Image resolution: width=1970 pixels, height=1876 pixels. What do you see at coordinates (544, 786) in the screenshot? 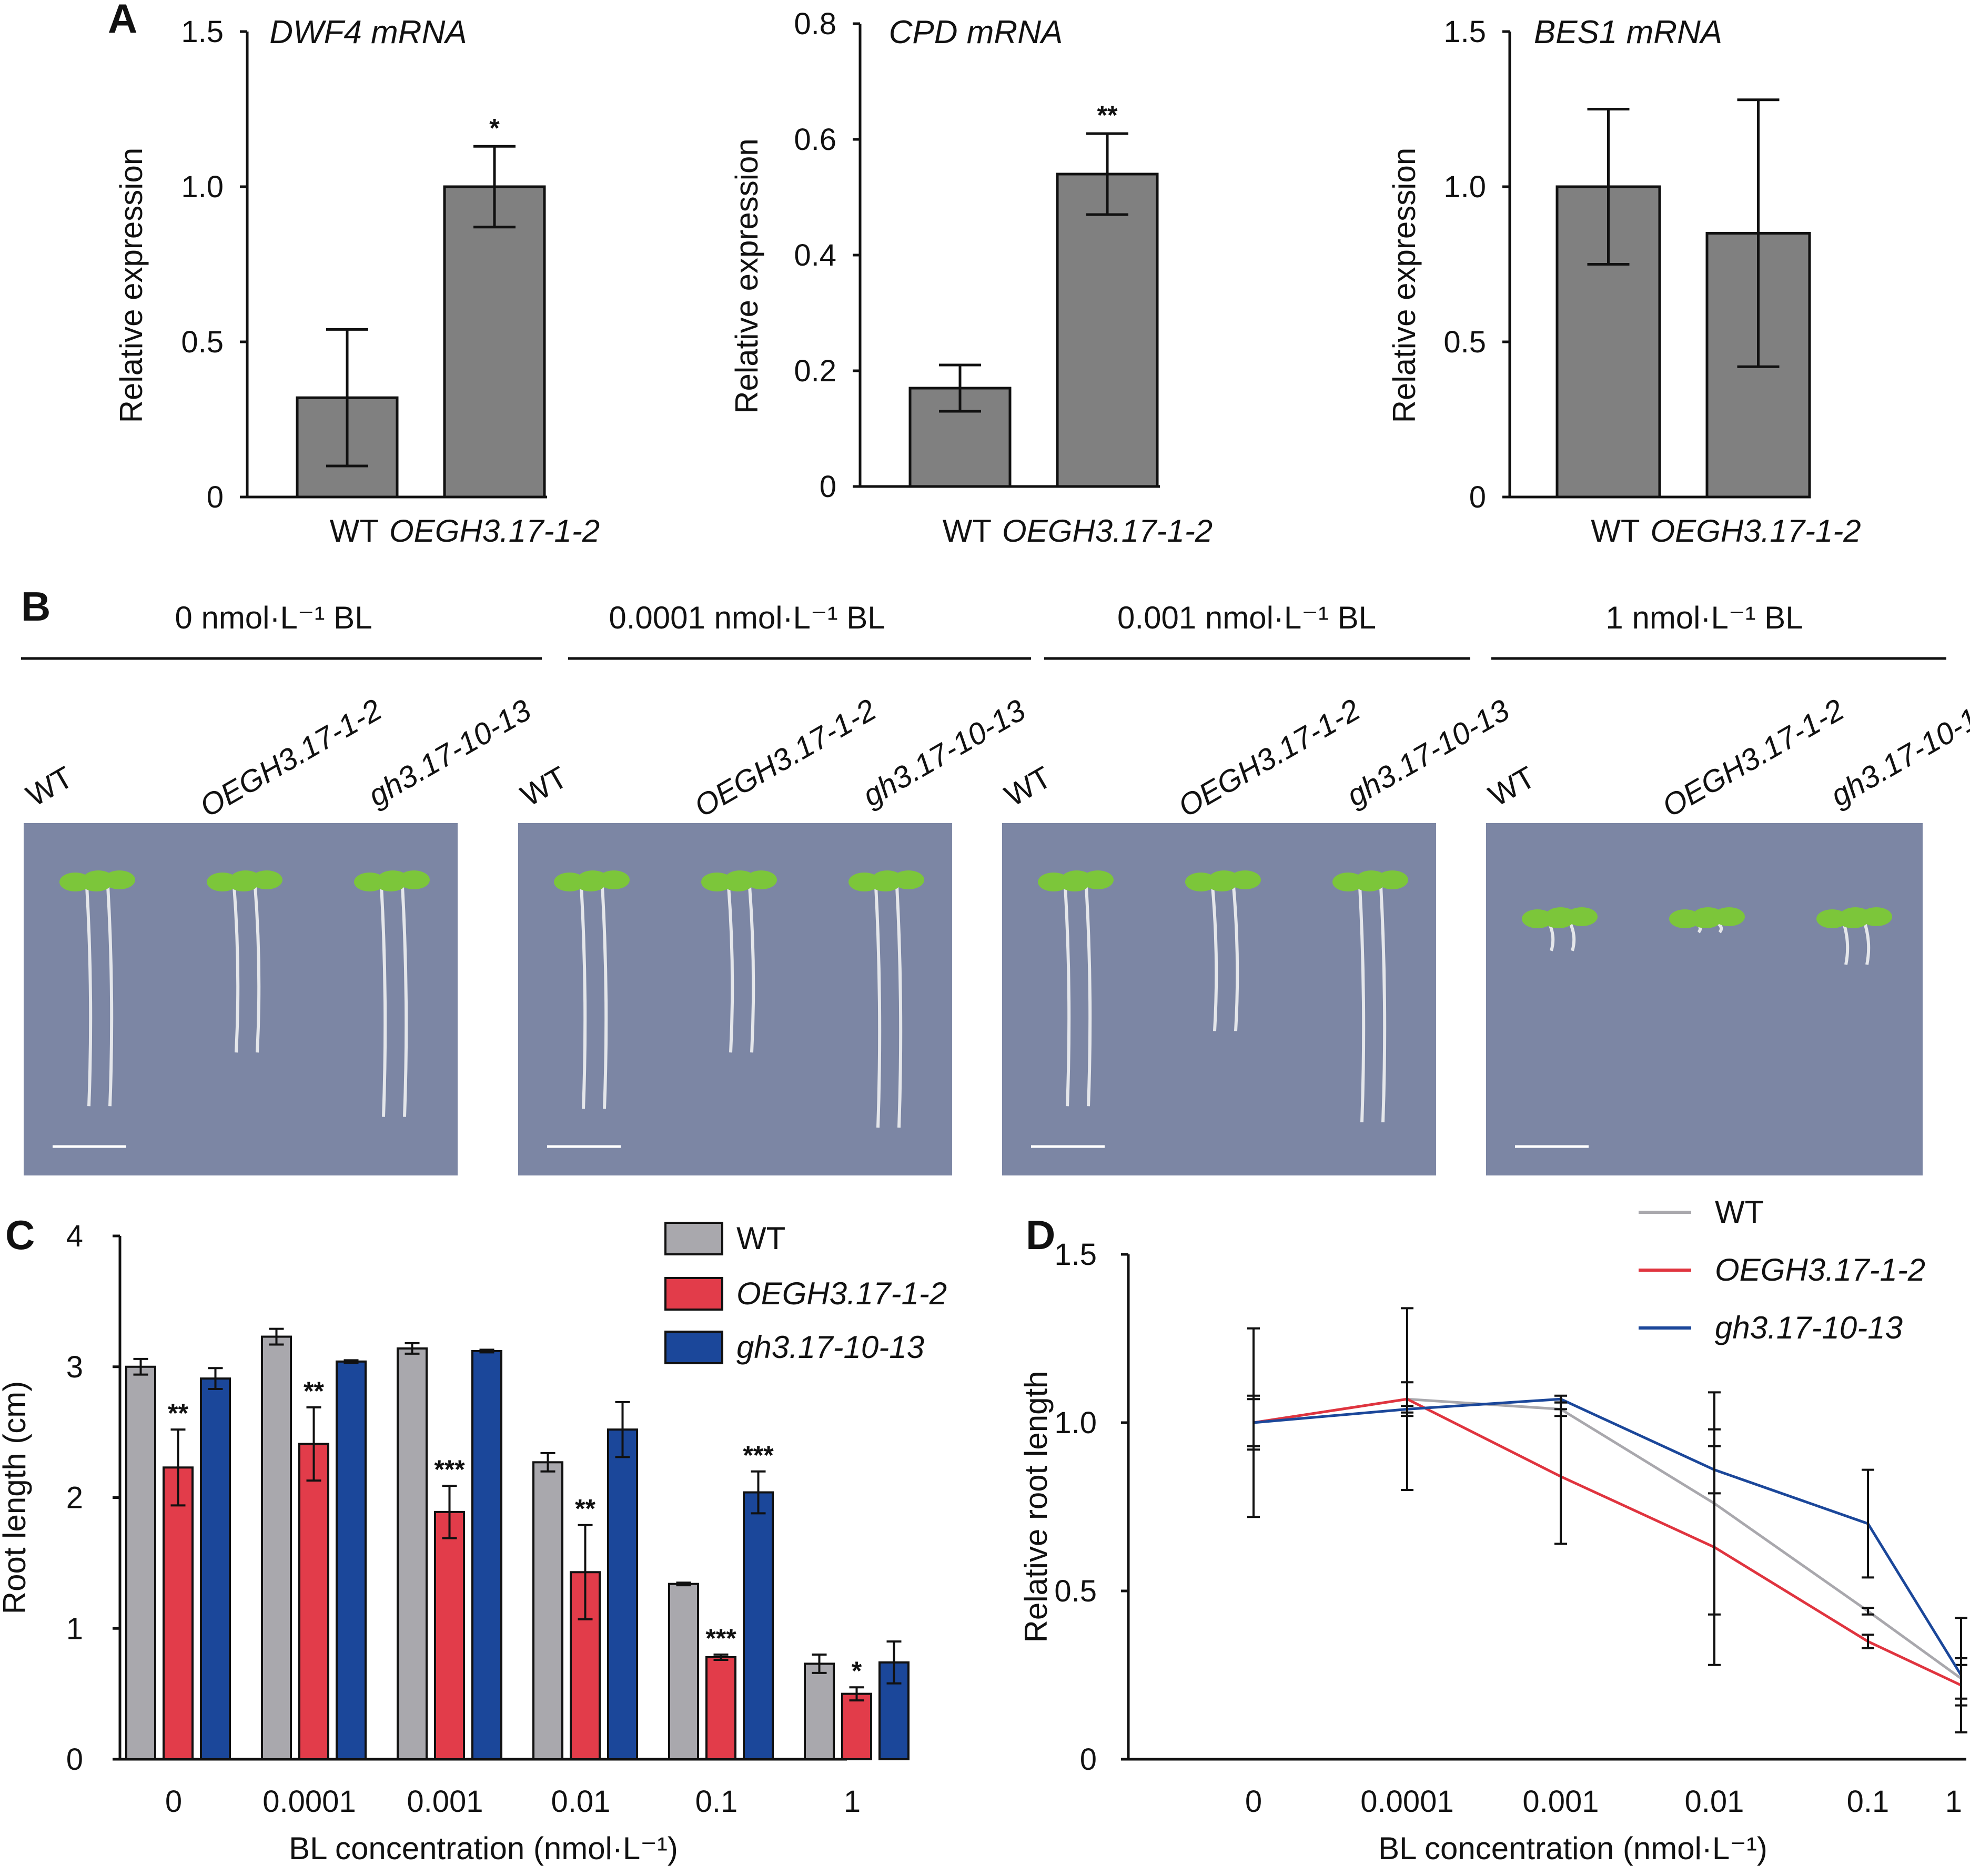
I see `panel-b-treatment2-genotype-label: WT` at bounding box center [544, 786].